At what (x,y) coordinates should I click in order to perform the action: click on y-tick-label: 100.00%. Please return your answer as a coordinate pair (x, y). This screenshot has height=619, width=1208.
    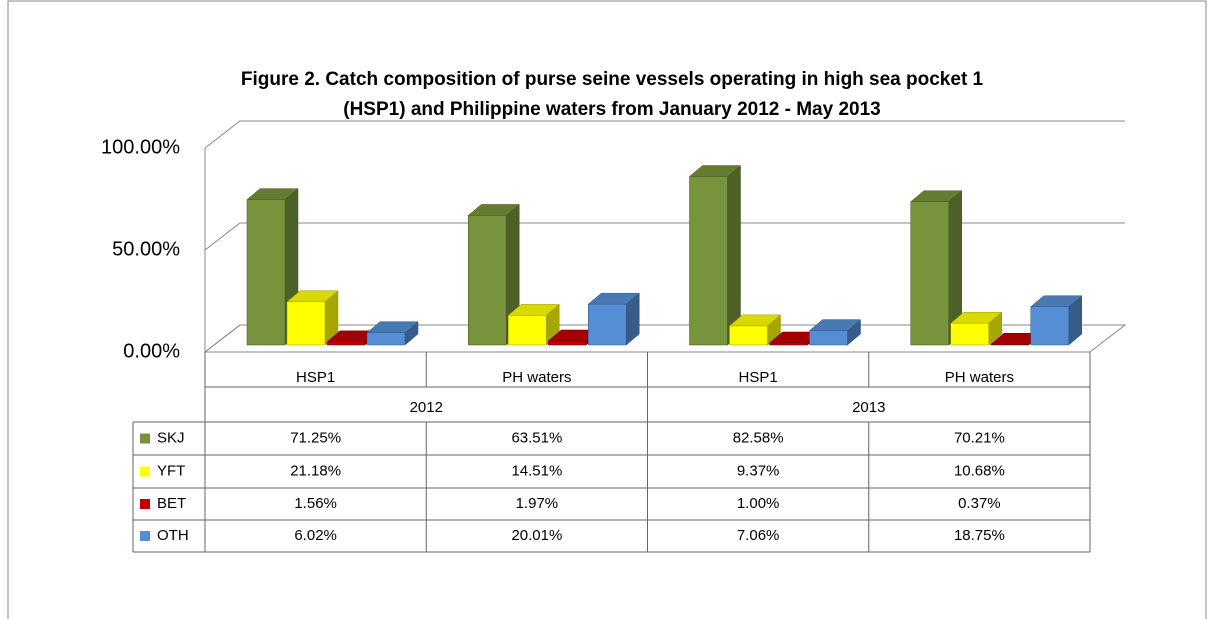
    Looking at the image, I should click on (140, 147).